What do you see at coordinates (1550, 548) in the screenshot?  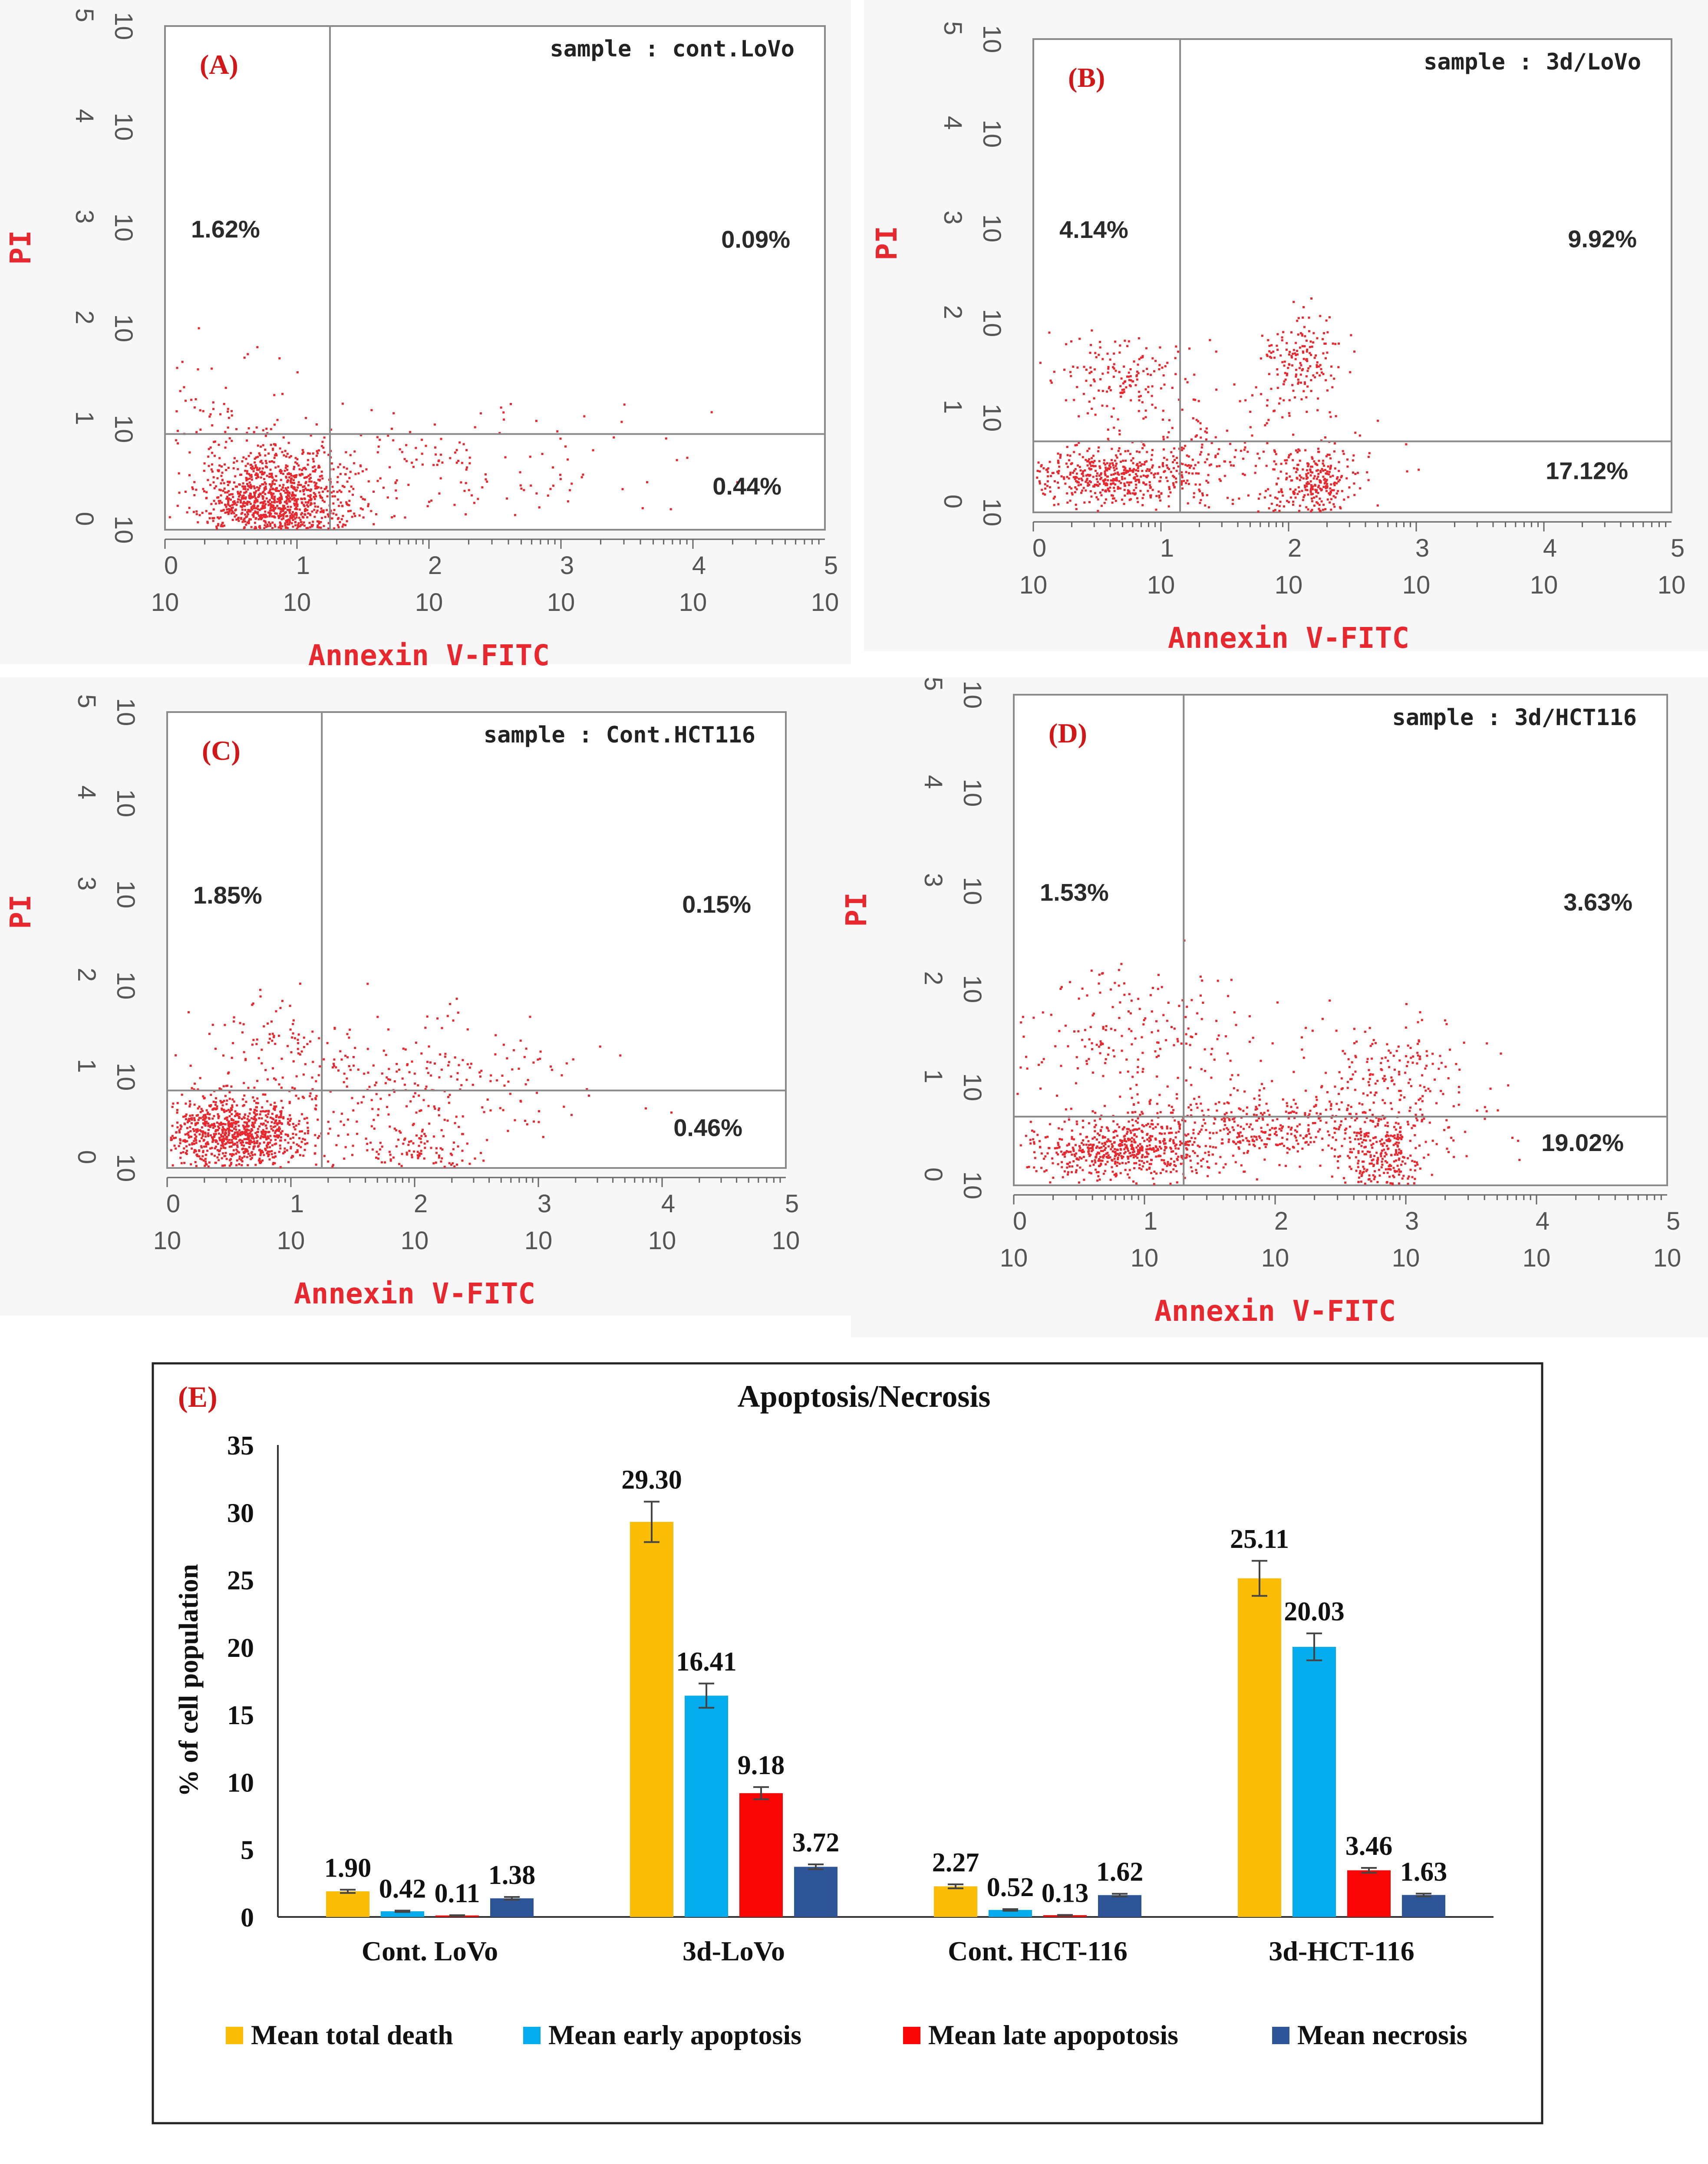 I see `x-tick-exponent: 4` at bounding box center [1550, 548].